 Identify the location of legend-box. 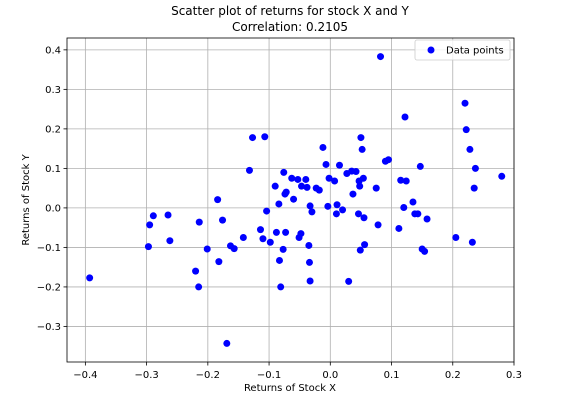
(462, 50).